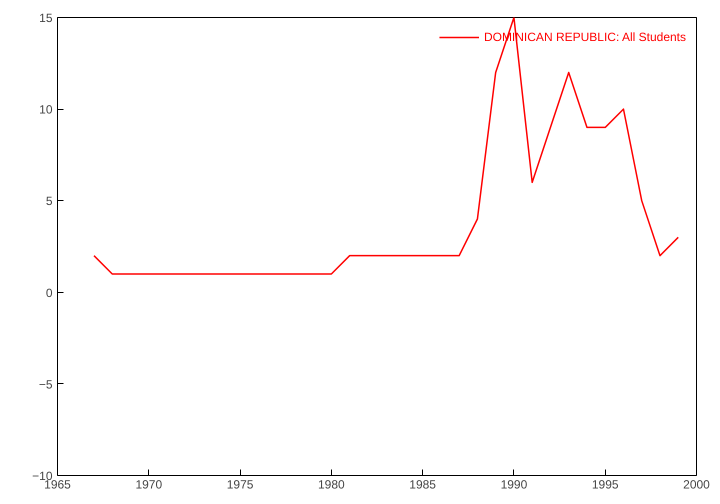 This screenshot has width=720, height=504. I want to click on y-tick-label: 5, so click(49, 201).